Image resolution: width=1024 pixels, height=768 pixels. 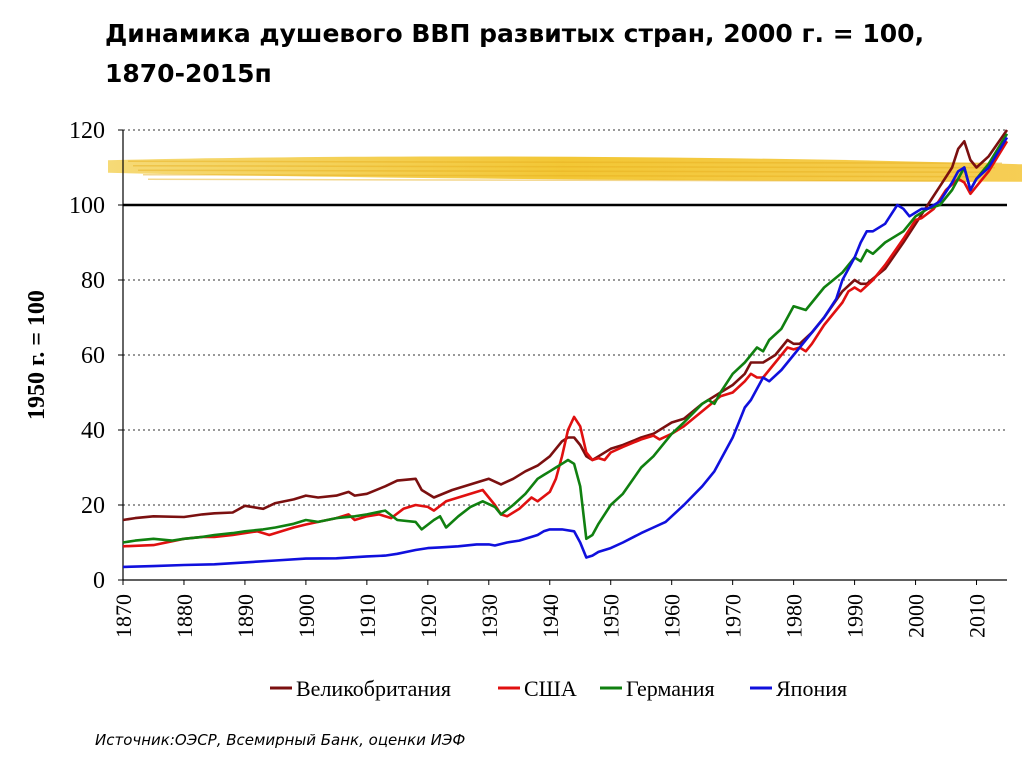 What do you see at coordinates (672, 616) in the screenshot?
I see `x-tick-label: 1960` at bounding box center [672, 616].